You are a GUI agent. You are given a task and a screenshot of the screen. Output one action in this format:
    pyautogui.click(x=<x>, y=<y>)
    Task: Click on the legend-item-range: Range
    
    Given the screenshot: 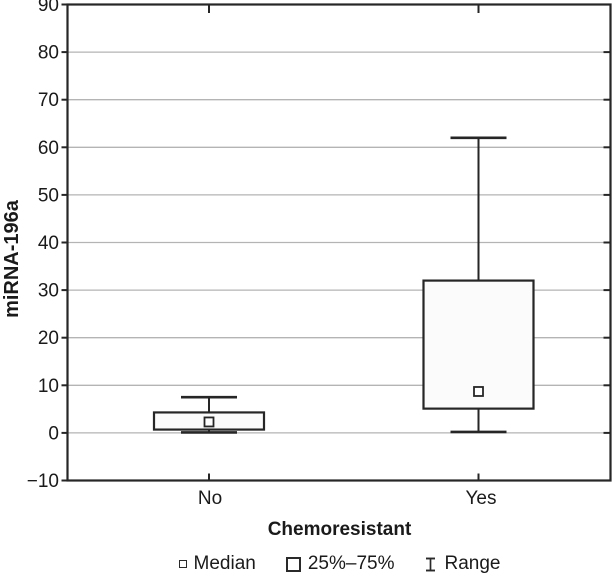 What is the action you would take?
    pyautogui.click(x=462, y=564)
    